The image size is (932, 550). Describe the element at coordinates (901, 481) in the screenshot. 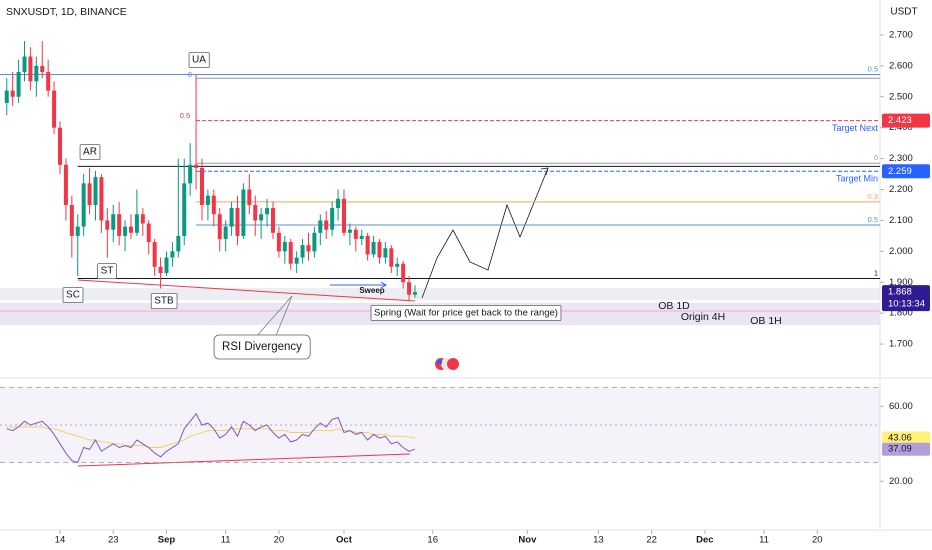

I see `y-tick-label: 20.00` at that location.